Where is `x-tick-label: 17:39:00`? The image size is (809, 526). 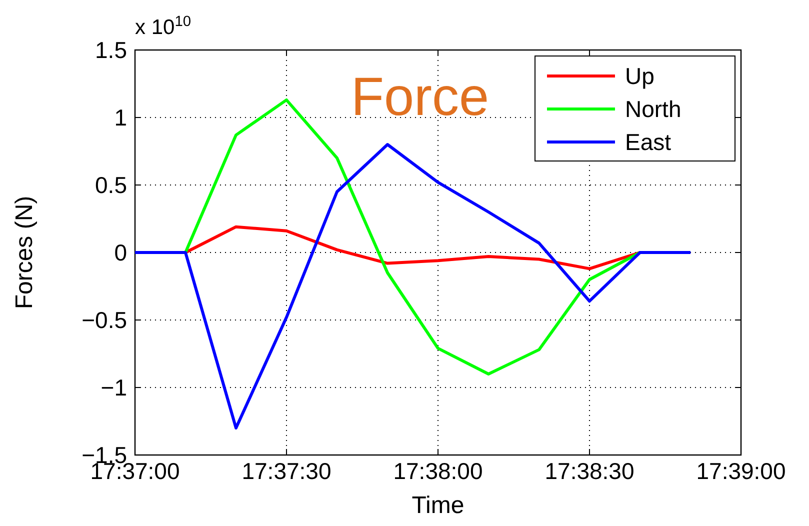
x-tick-label: 17:39:00 is located at coordinates (741, 471).